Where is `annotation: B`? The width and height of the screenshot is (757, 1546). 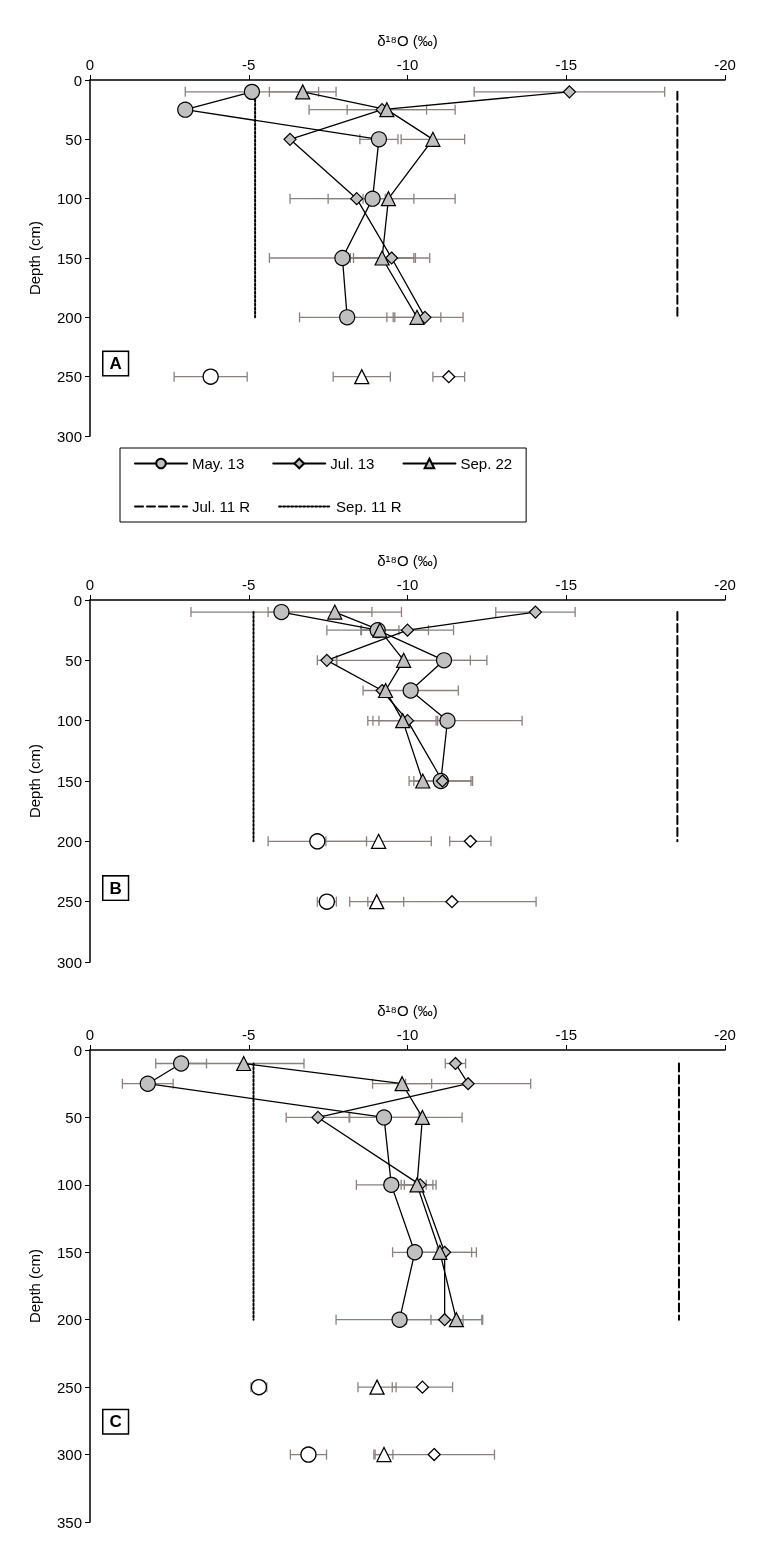 annotation: B is located at coordinates (115, 888).